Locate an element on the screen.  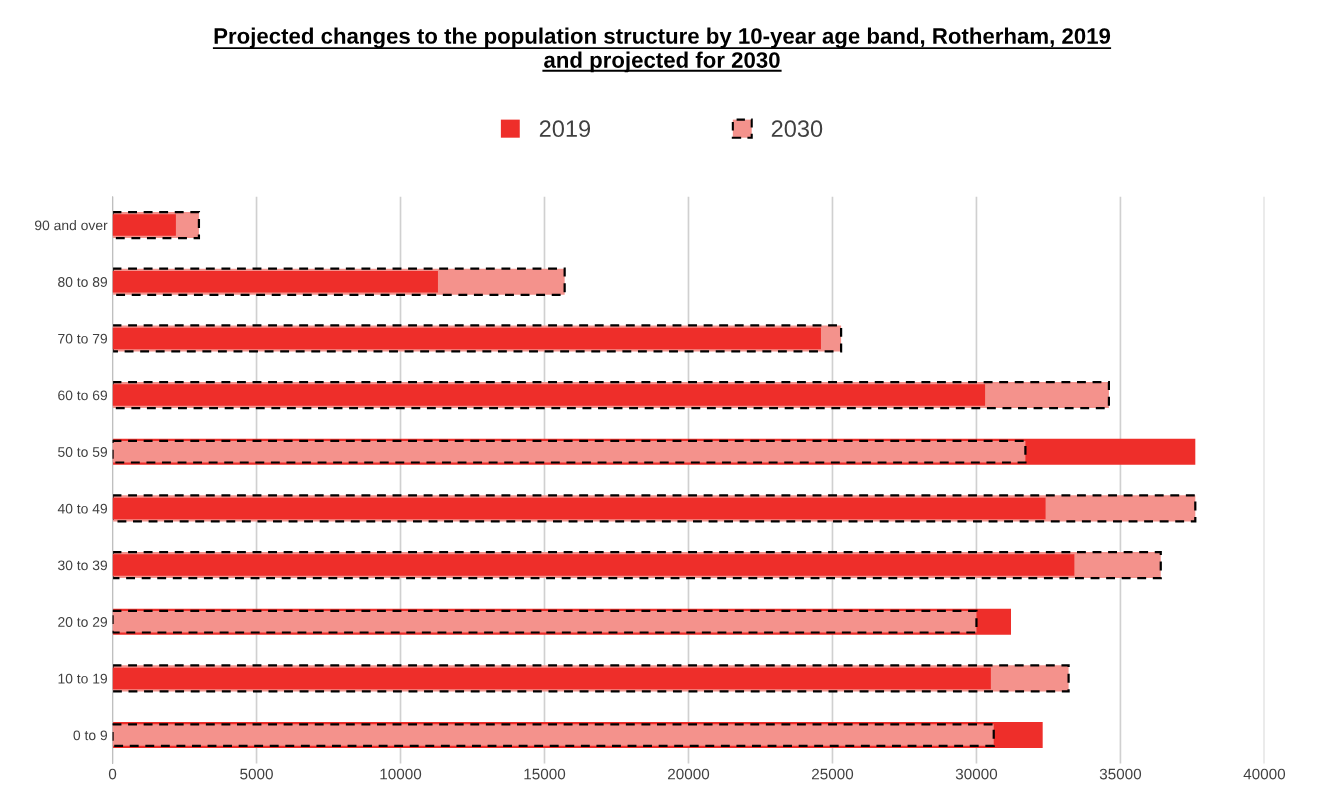
y-tick-label: 10 to 19 is located at coordinates (83, 678).